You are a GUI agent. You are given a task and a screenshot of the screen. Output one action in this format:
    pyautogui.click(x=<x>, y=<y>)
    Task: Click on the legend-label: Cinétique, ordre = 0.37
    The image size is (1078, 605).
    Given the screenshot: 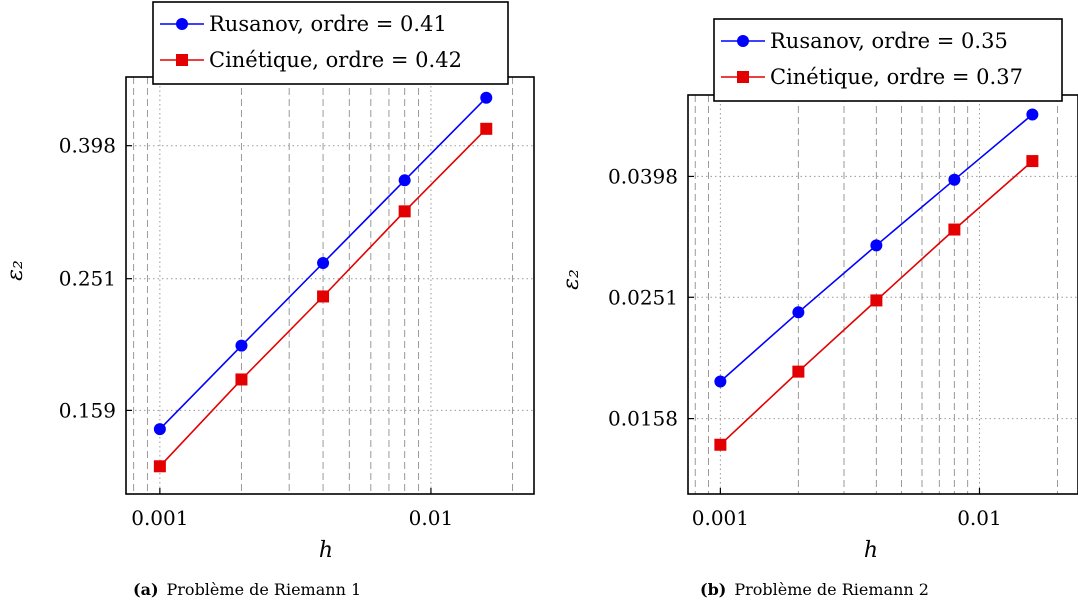 What is the action you would take?
    pyautogui.click(x=896, y=77)
    